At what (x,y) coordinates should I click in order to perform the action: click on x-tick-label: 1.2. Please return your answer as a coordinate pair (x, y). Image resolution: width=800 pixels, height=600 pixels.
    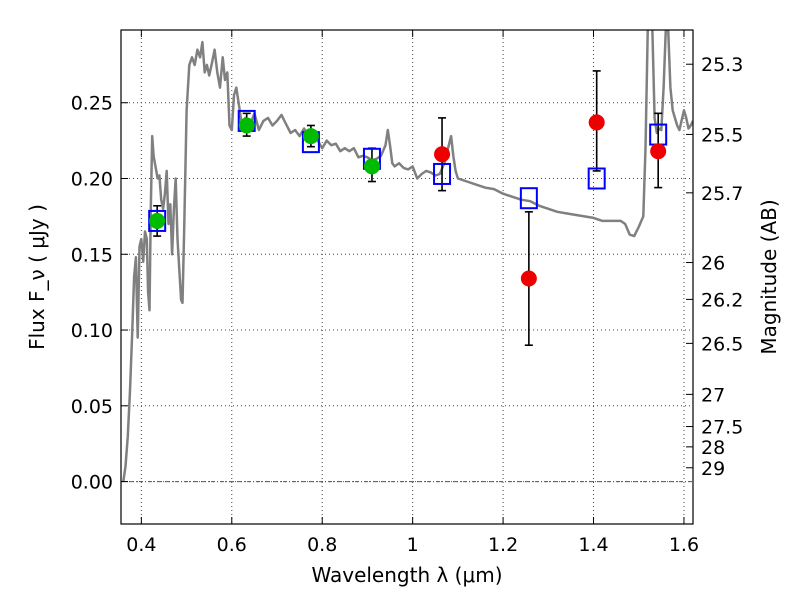
    Looking at the image, I should click on (503, 545).